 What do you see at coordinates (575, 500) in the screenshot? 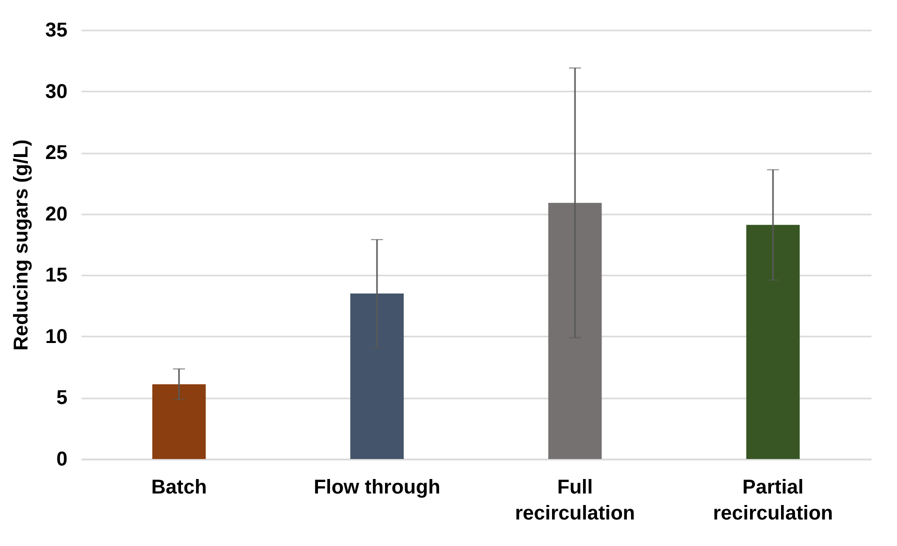
I see `x-tick-label: Full recirculation` at bounding box center [575, 500].